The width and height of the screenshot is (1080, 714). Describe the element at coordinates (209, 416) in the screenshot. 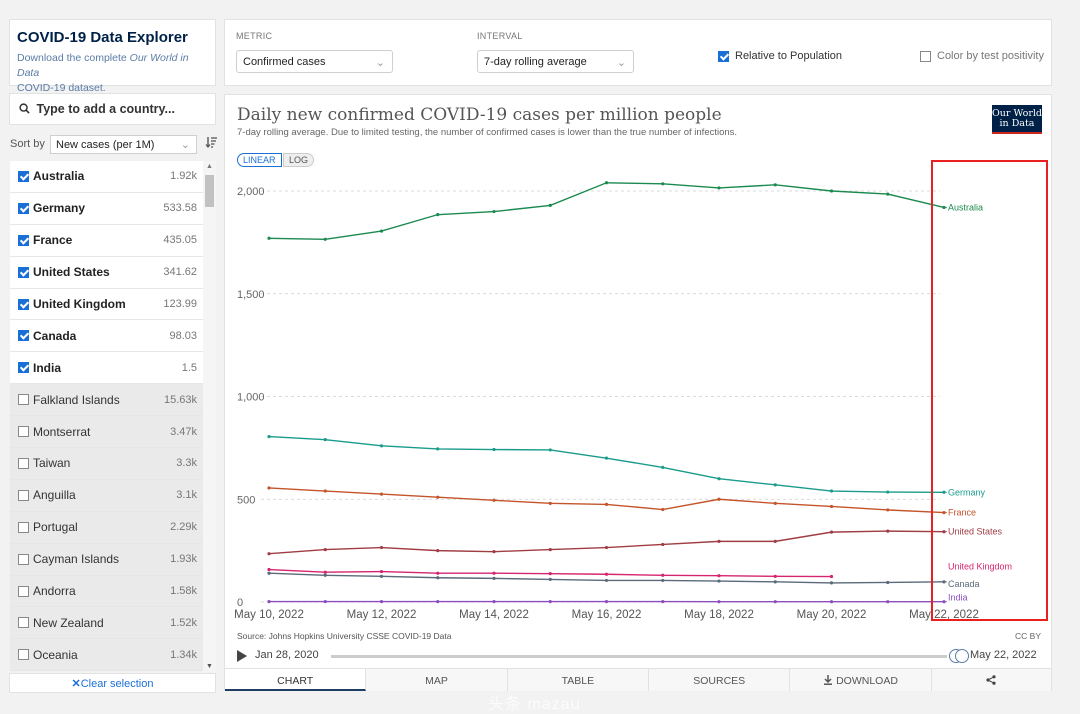

I see `country-list-scrollbar: ▲ ▼` at that location.